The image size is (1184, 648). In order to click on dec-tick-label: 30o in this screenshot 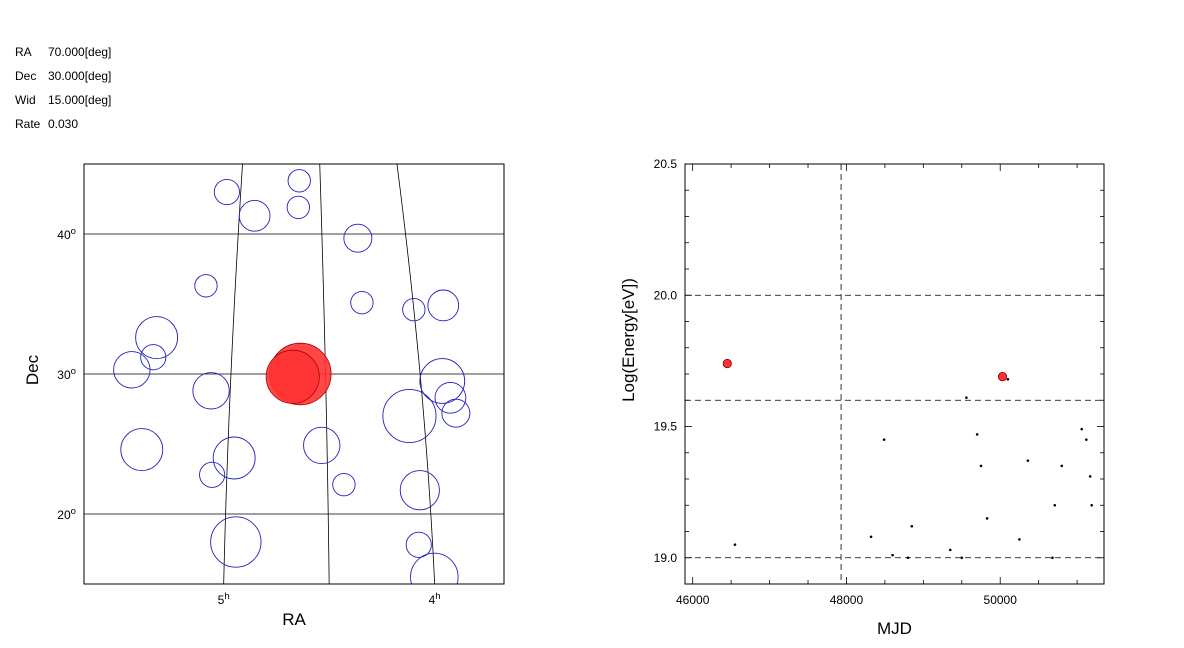, I will do `click(66, 374)`.